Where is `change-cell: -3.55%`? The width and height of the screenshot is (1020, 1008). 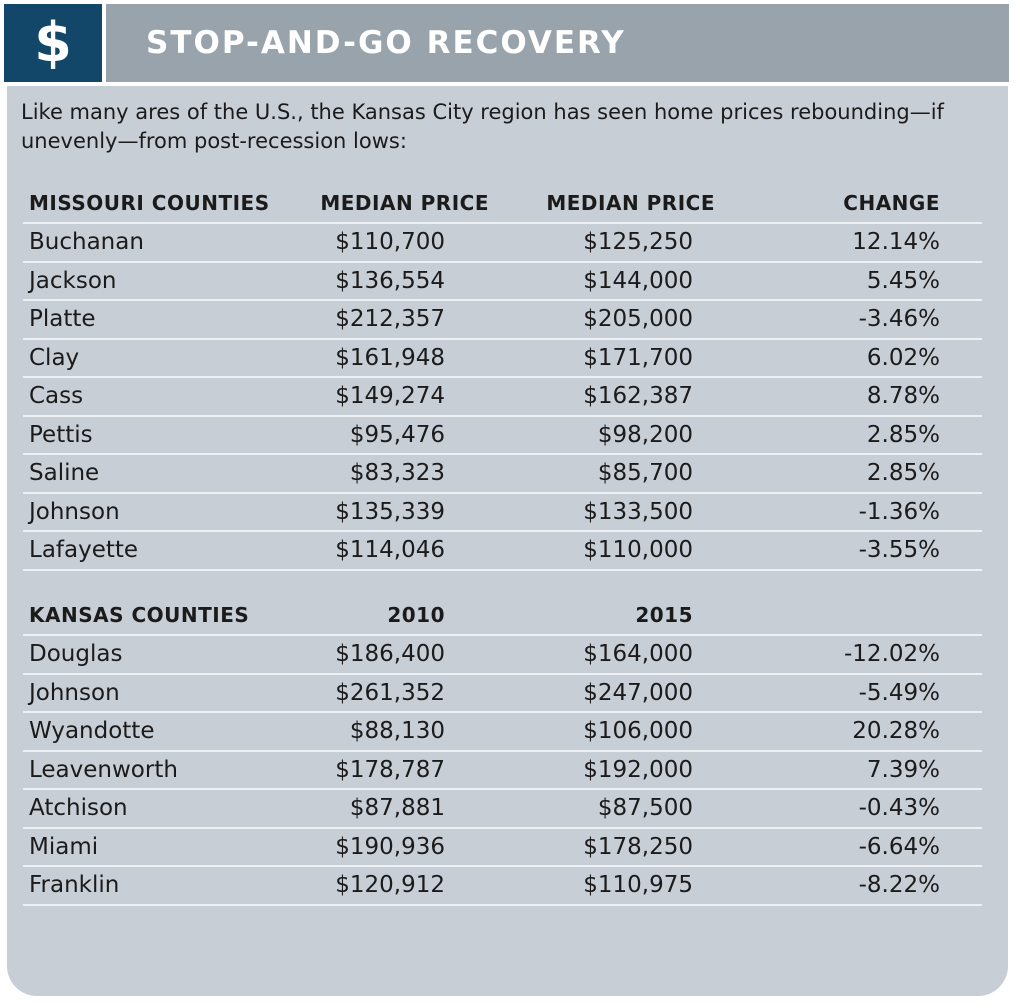
change-cell: -3.55% is located at coordinates (899, 550).